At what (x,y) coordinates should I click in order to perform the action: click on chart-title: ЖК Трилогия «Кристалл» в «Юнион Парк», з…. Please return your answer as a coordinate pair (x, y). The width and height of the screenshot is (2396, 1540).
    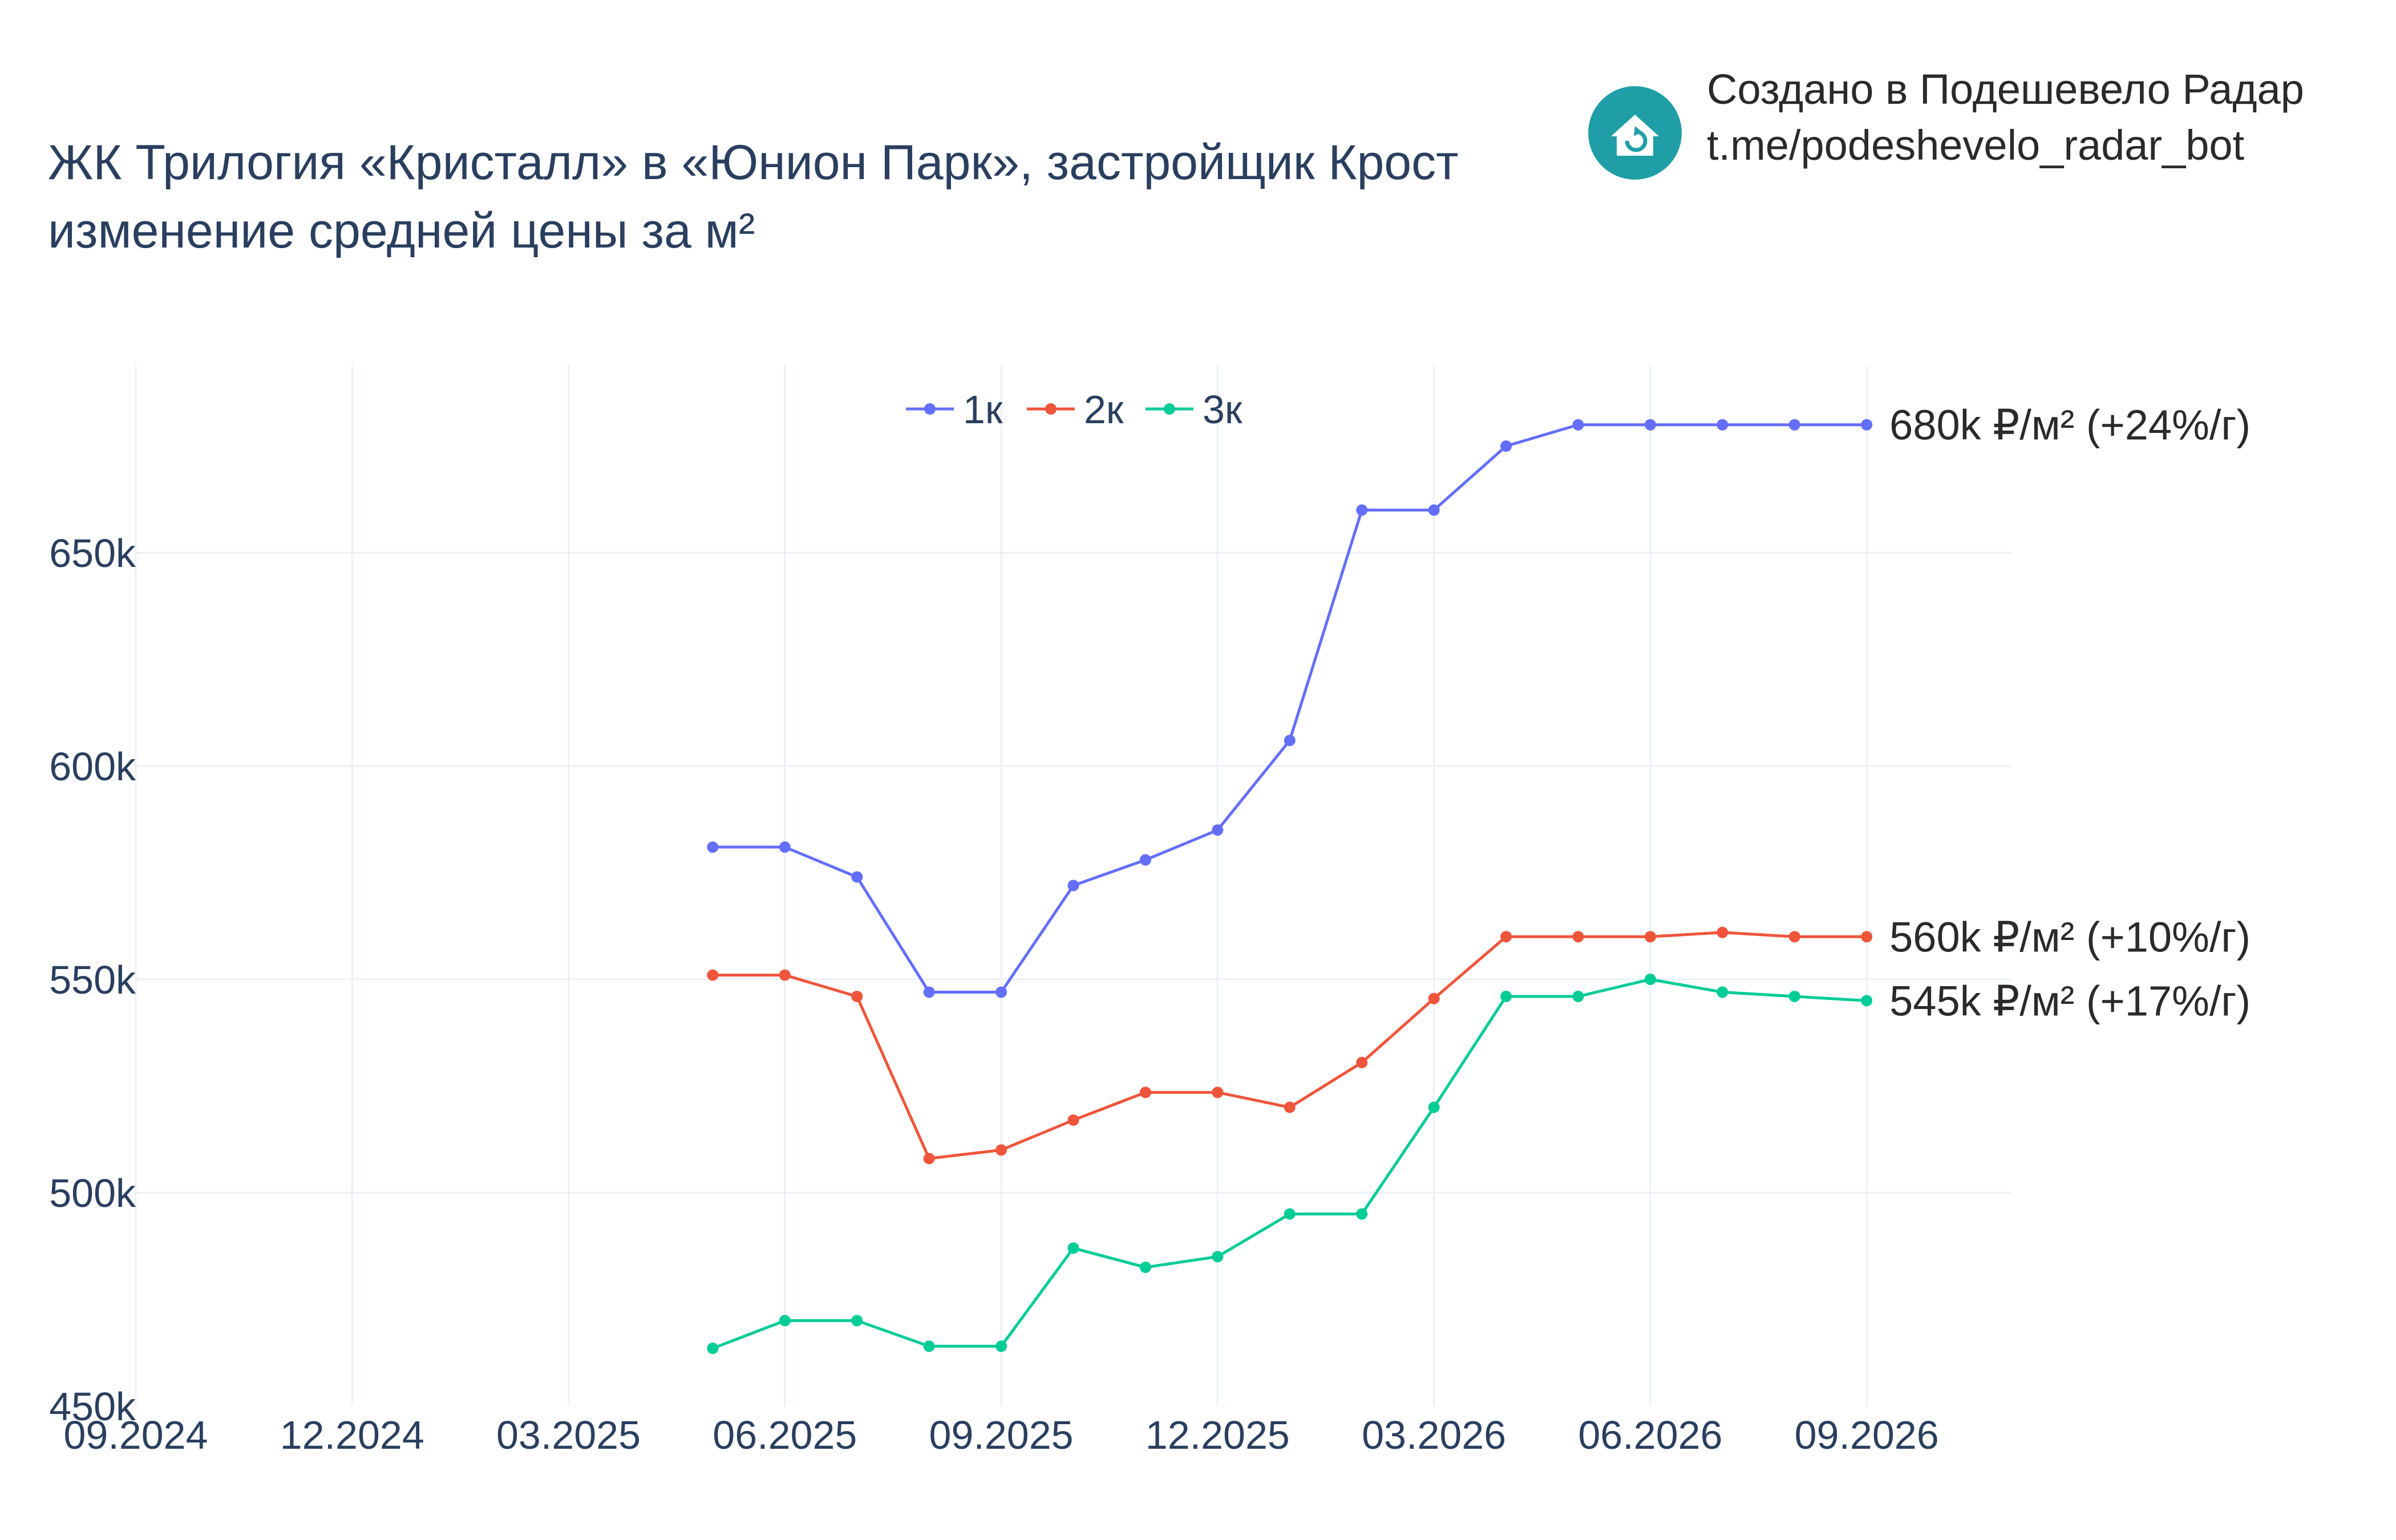
    Looking at the image, I should click on (754, 162).